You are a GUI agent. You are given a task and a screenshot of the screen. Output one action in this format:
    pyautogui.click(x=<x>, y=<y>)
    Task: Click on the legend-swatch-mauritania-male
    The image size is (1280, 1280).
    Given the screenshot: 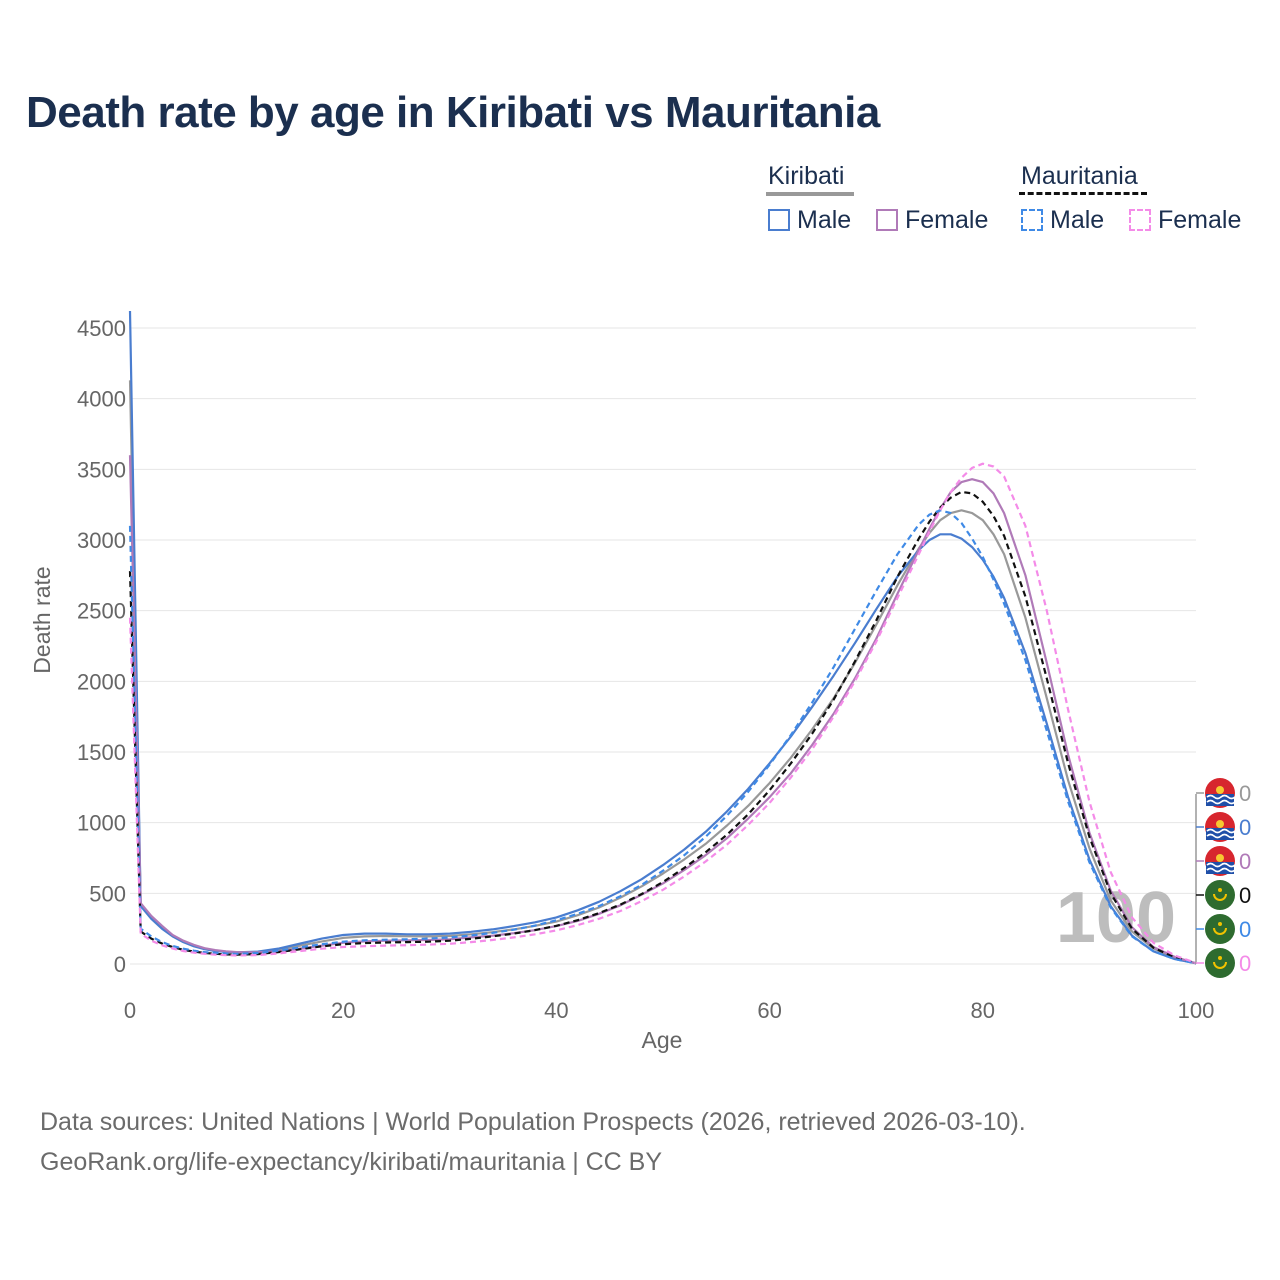 What is the action you would take?
    pyautogui.click(x=1032, y=220)
    